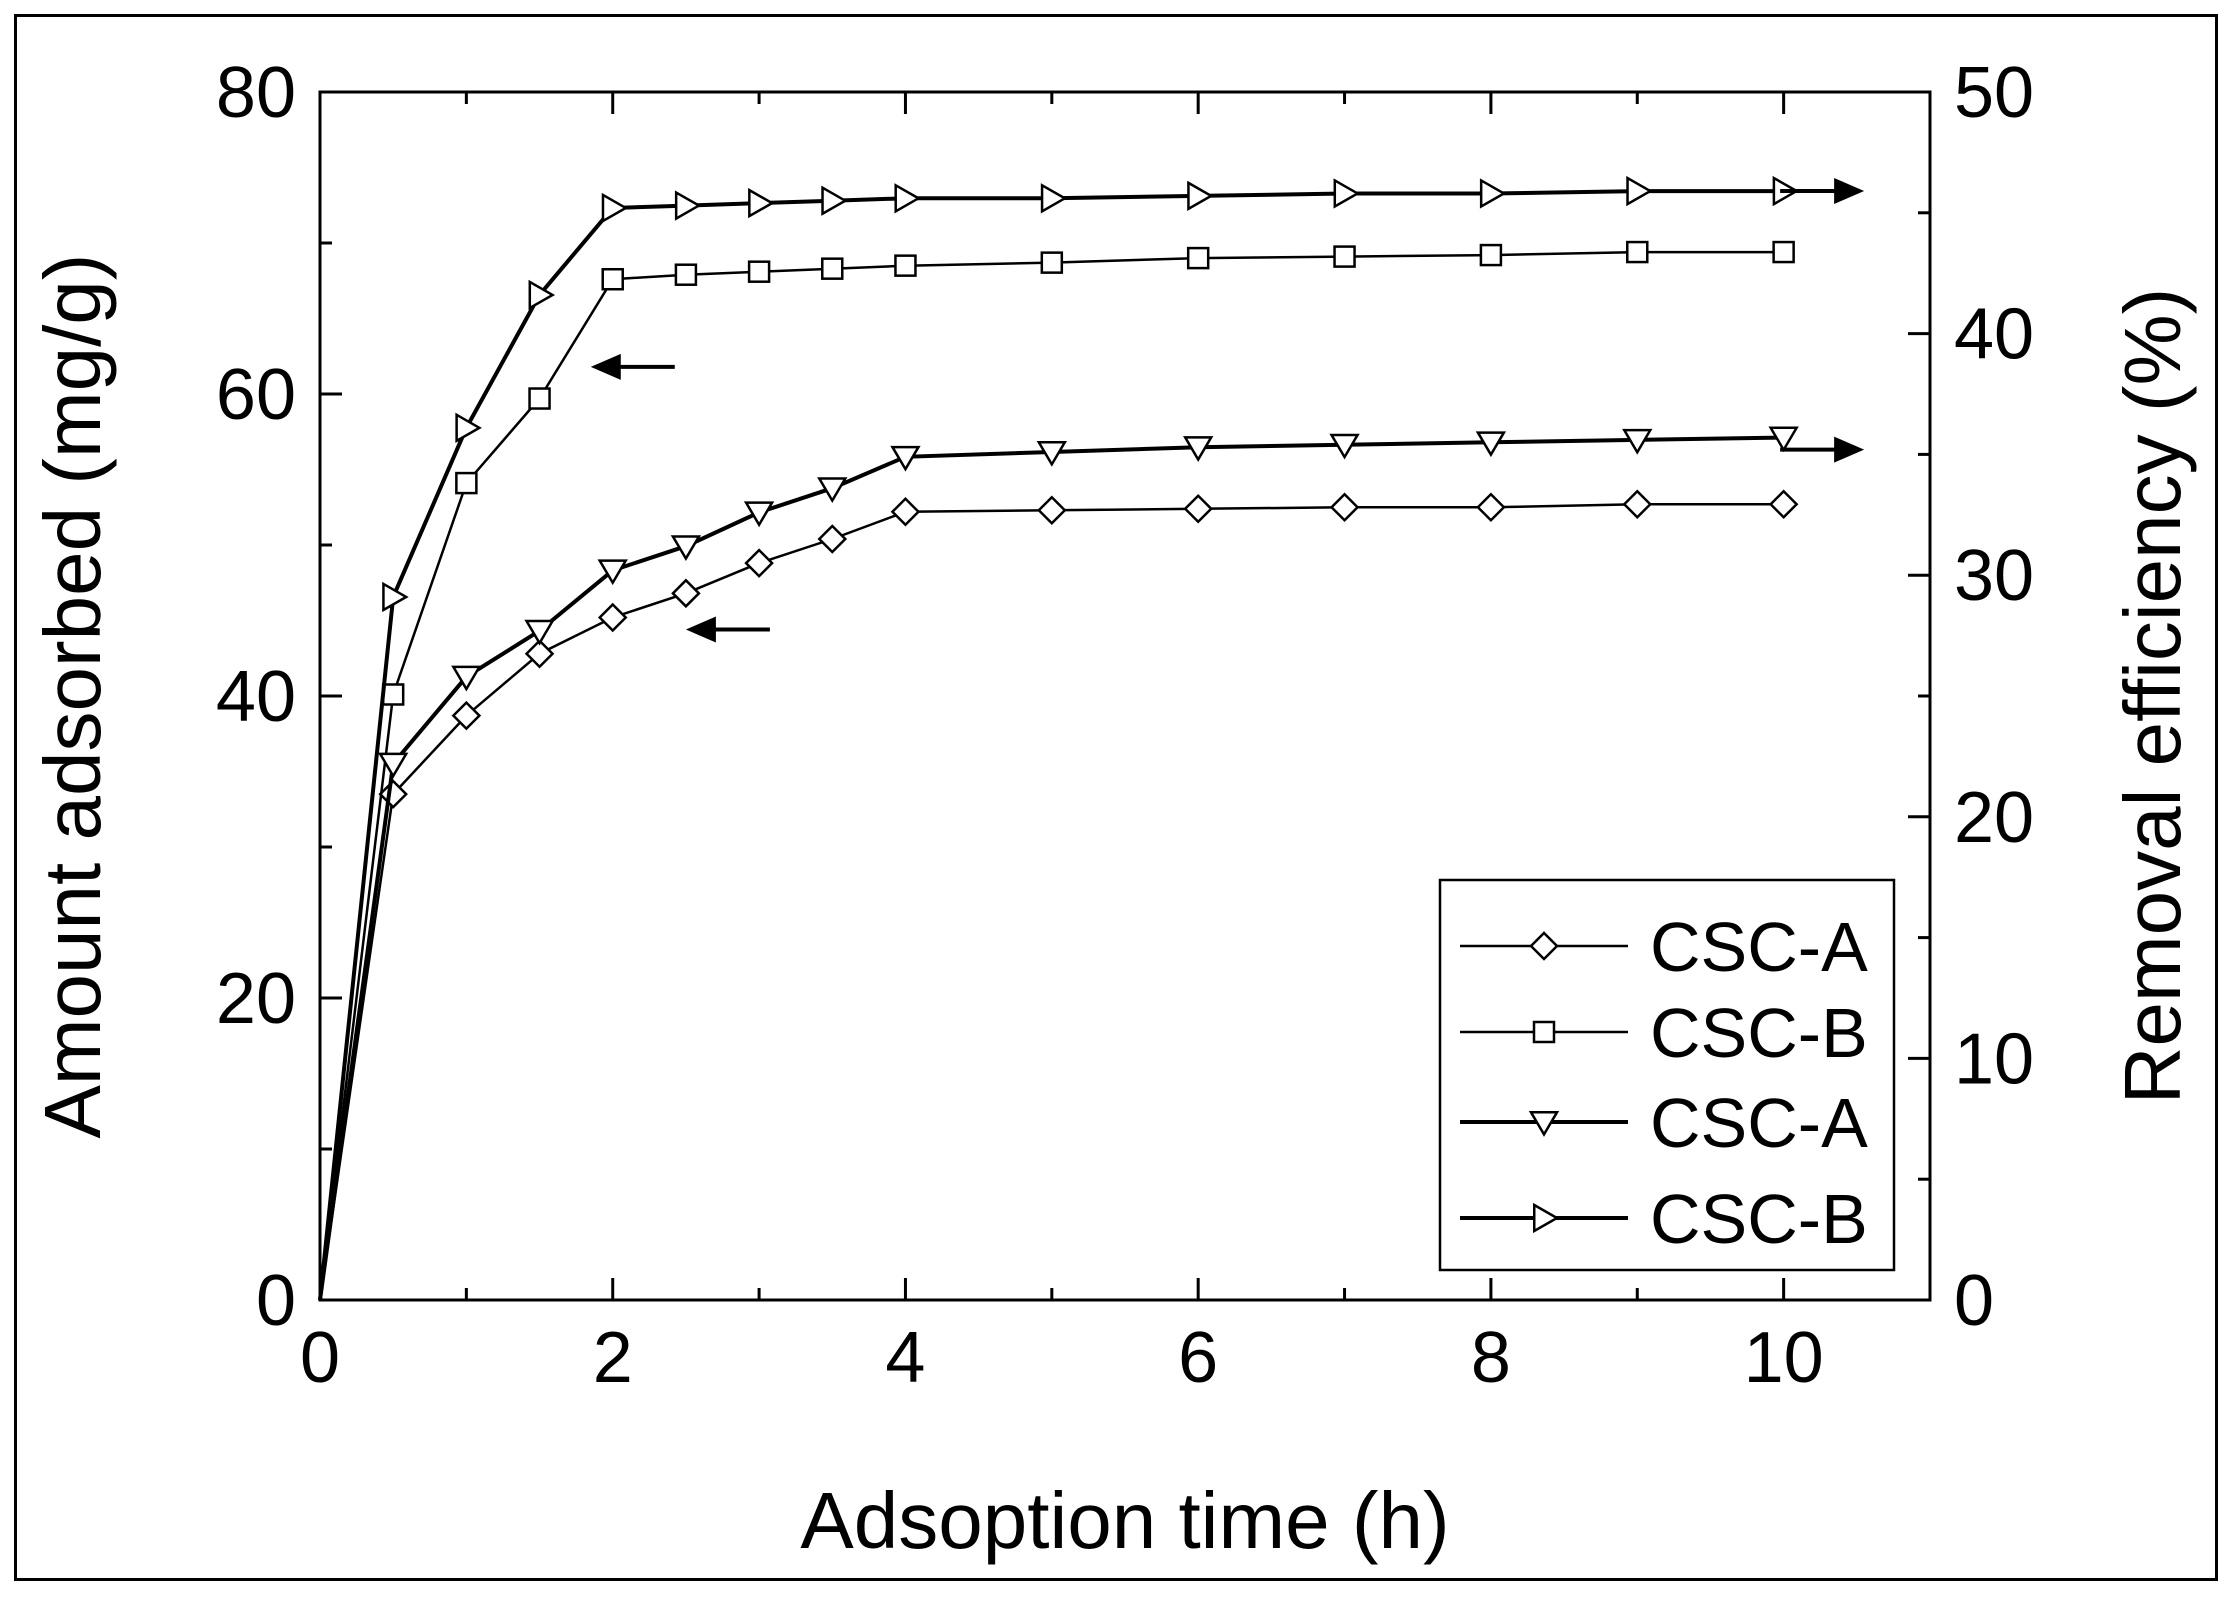 Image resolution: width=2236 pixels, height=1597 pixels. I want to click on y-right-tick-label: 30, so click(1994, 576).